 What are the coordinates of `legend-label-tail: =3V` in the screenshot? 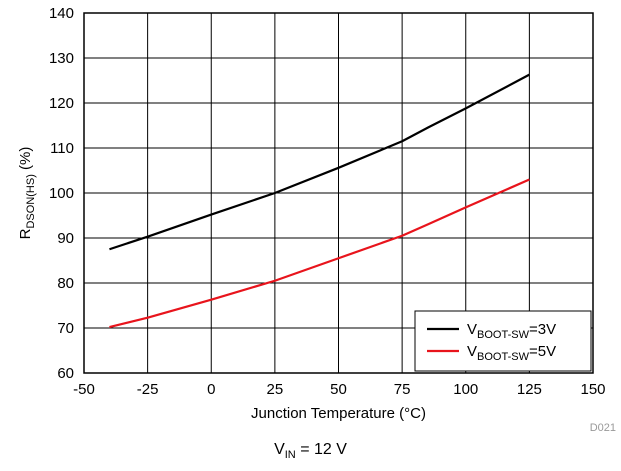 It's located at (542, 329).